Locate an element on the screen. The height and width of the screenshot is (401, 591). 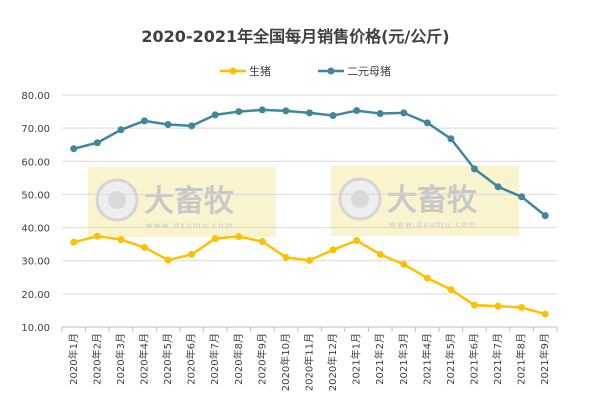
x-tick-label: 2020年5月 is located at coordinates (167, 359).